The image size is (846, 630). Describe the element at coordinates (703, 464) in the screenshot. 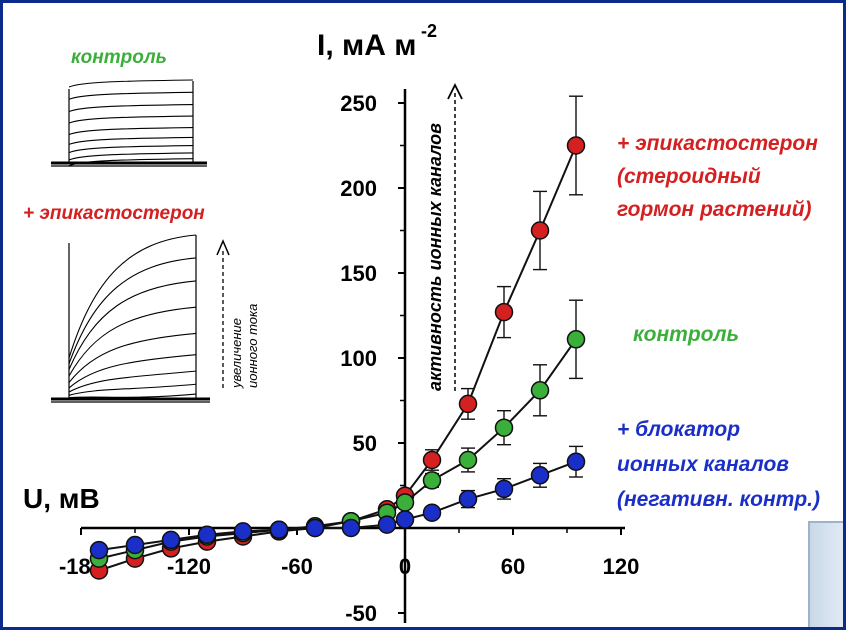

I see `series-label: ионных каналов` at that location.